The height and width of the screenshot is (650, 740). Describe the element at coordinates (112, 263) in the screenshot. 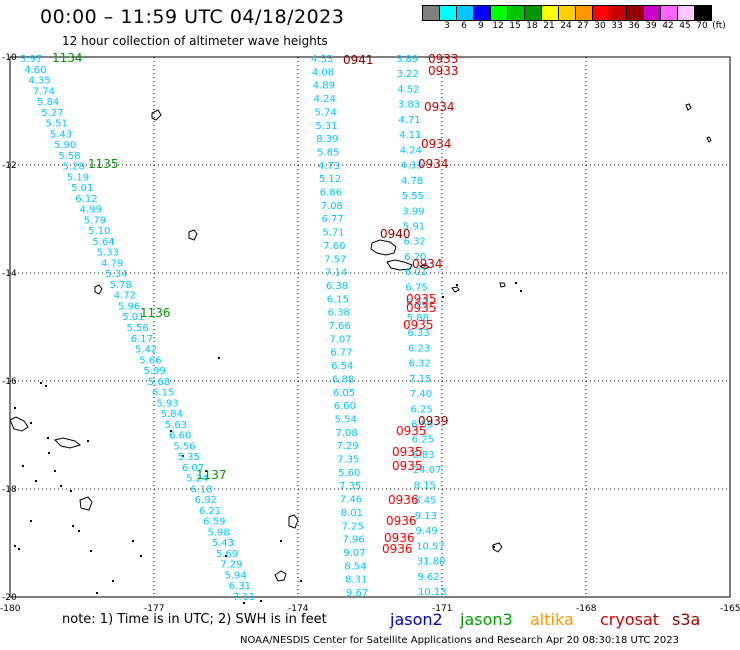

I see `swh-value: 4.79` at that location.